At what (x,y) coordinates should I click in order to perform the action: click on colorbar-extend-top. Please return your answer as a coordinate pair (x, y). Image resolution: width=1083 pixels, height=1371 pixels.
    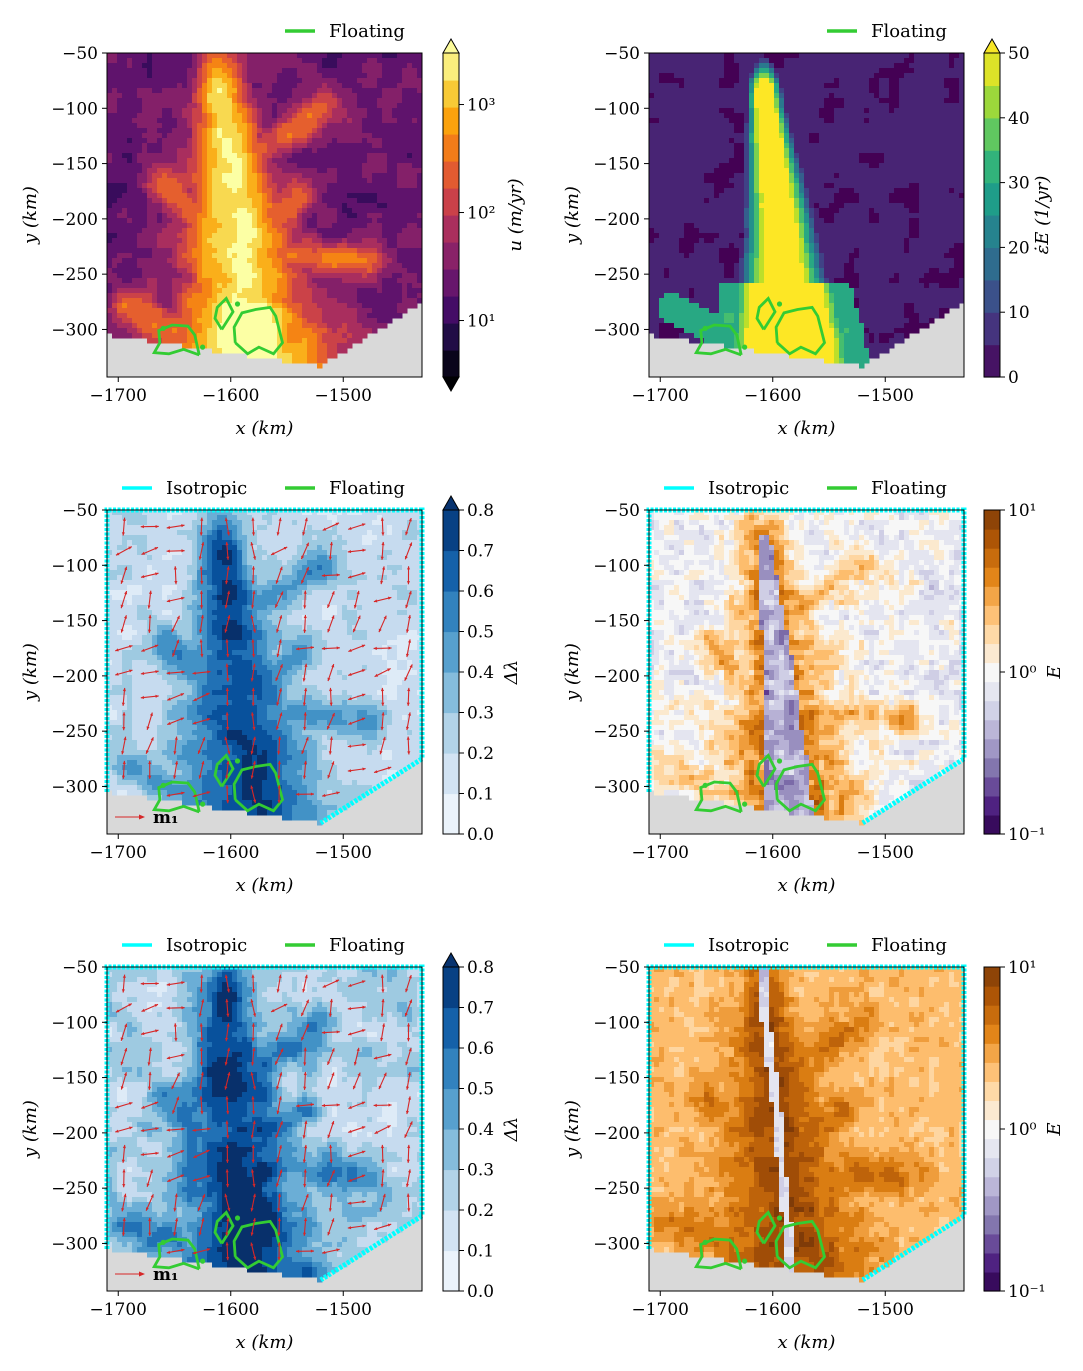
    Looking at the image, I should click on (992, 45).